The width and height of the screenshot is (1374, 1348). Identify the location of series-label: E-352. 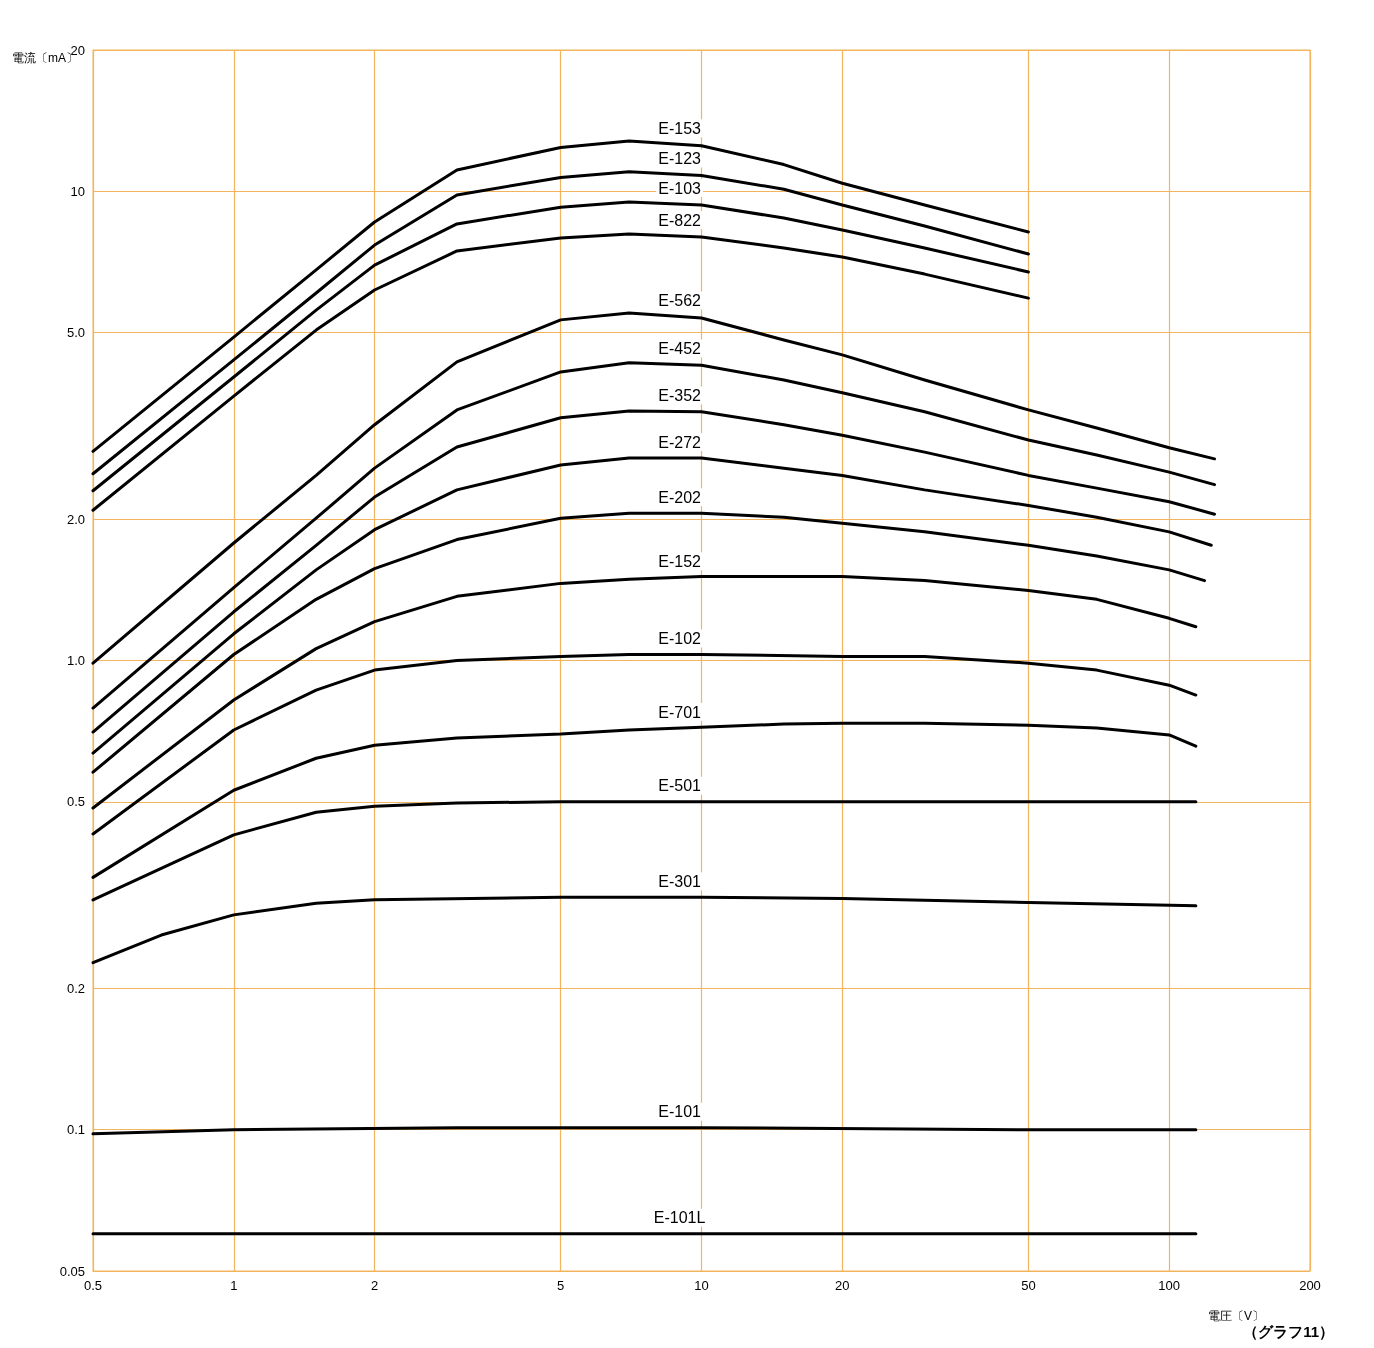
(680, 396).